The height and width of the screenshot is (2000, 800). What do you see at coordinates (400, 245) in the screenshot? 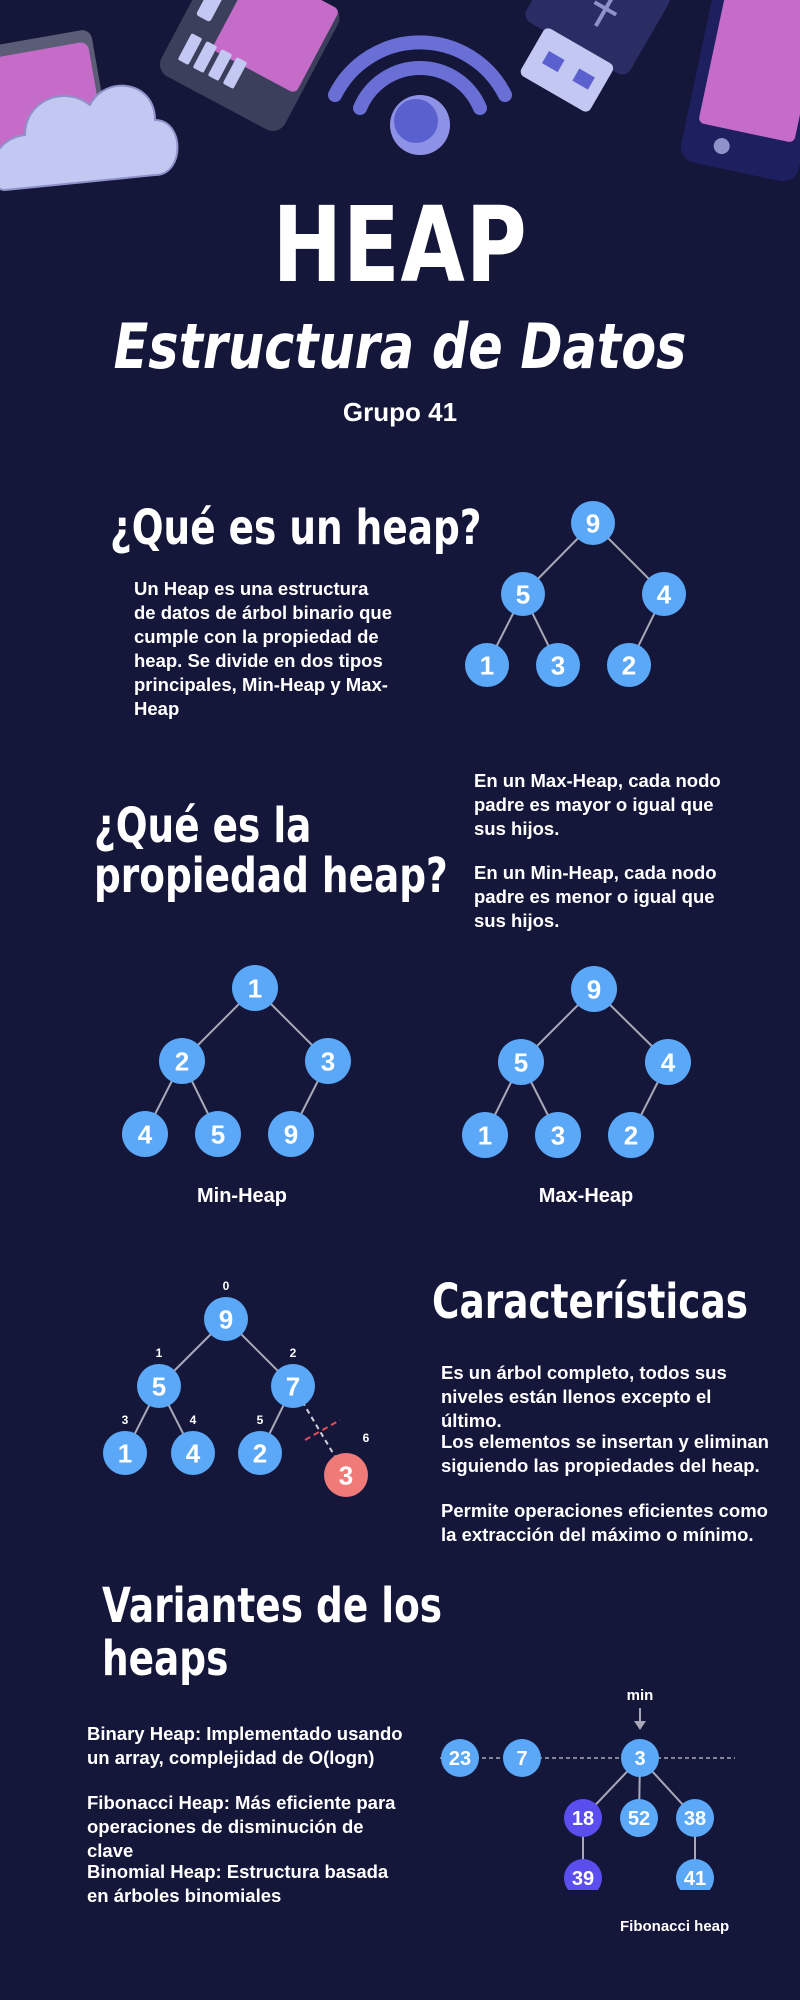
I see `page-title: HEAP` at bounding box center [400, 245].